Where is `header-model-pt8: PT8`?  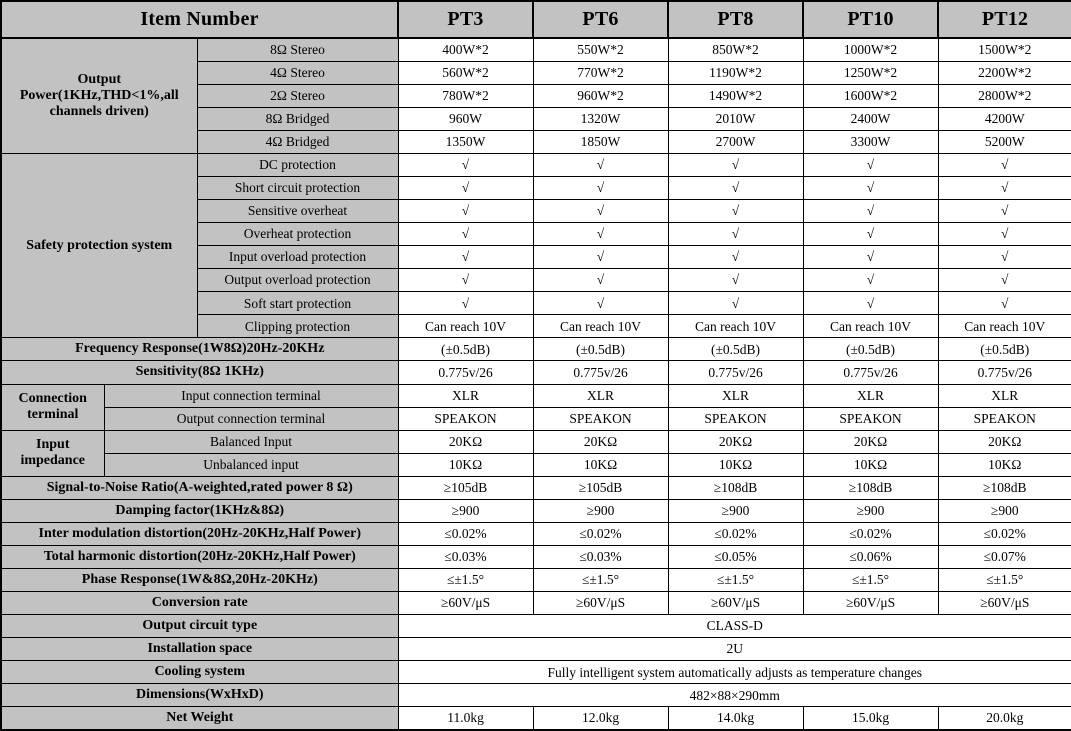
header-model-pt8: PT8 is located at coordinates (736, 20).